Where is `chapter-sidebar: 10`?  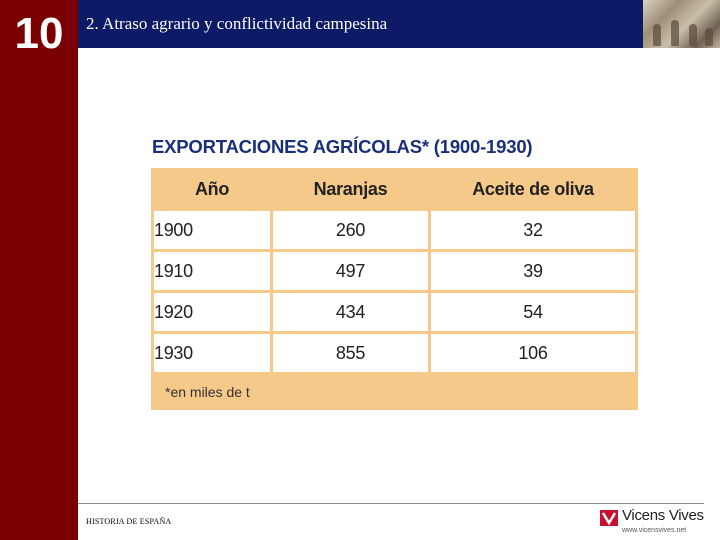
chapter-sidebar: 10 is located at coordinates (39, 270).